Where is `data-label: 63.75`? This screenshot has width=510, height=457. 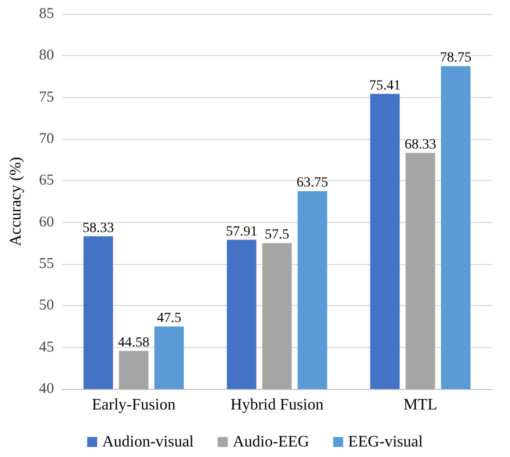 data-label: 63.75 is located at coordinates (312, 183).